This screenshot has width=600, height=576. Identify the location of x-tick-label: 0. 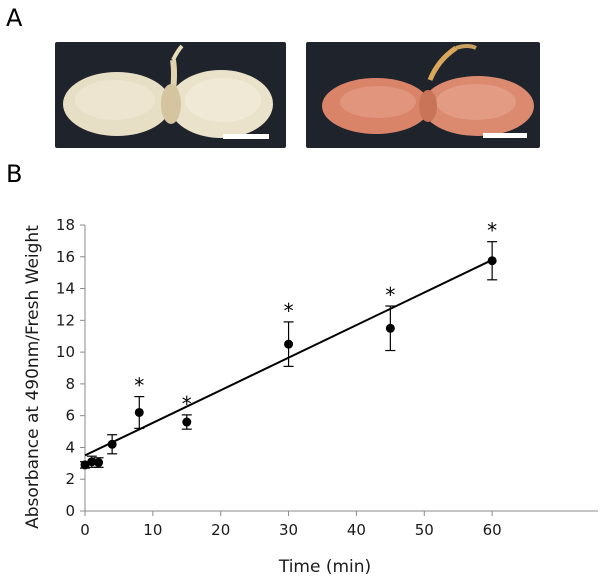
(85, 530).